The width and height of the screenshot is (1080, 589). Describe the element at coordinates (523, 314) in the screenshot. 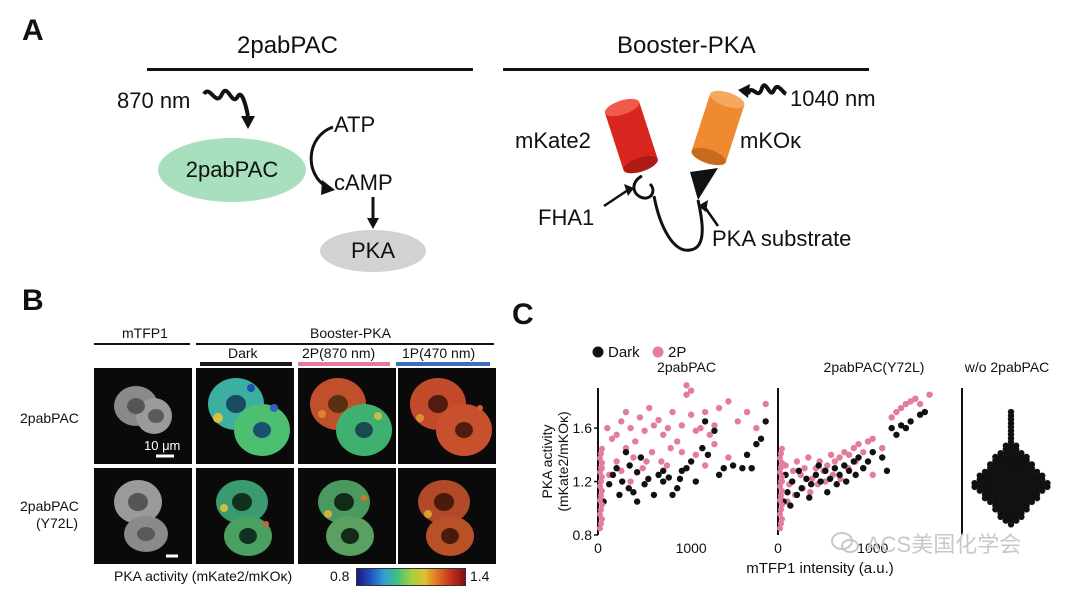

I see `panel-c-letter: C` at that location.